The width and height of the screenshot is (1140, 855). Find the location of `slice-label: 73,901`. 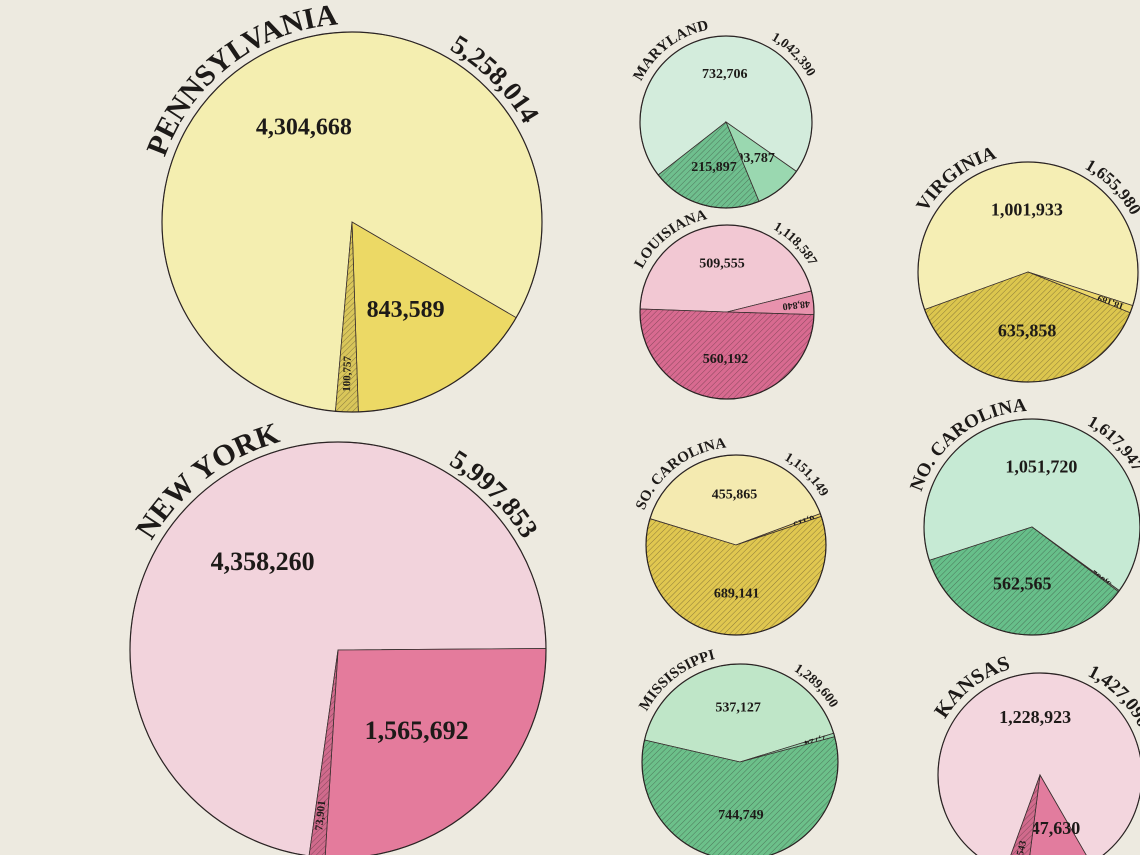

slice-label: 73,901 is located at coordinates (320, 815).